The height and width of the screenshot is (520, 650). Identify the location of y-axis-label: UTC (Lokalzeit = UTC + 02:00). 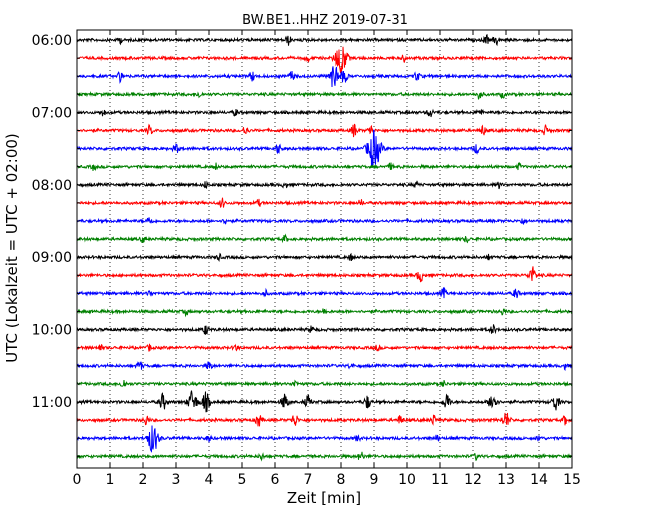
(12, 248).